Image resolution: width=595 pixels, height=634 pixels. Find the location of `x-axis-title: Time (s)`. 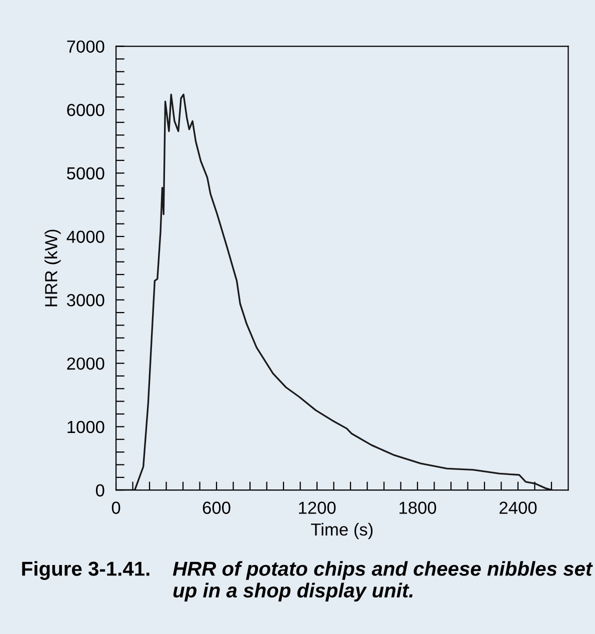

x-axis-title: Time (s) is located at coordinates (342, 531).